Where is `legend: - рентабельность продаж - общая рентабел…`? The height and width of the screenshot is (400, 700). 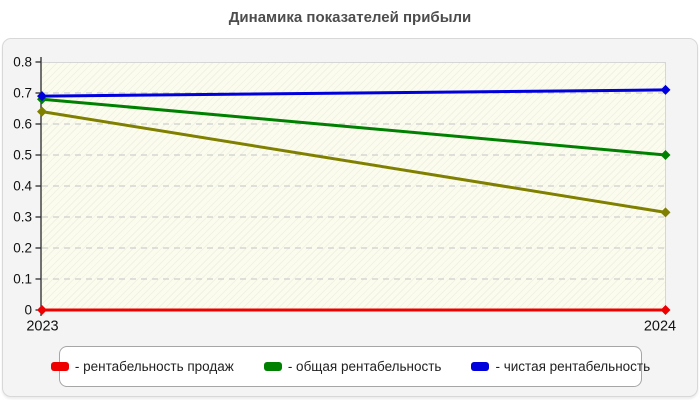
legend: - рентабельность продаж - общая рентабел… is located at coordinates (350, 366).